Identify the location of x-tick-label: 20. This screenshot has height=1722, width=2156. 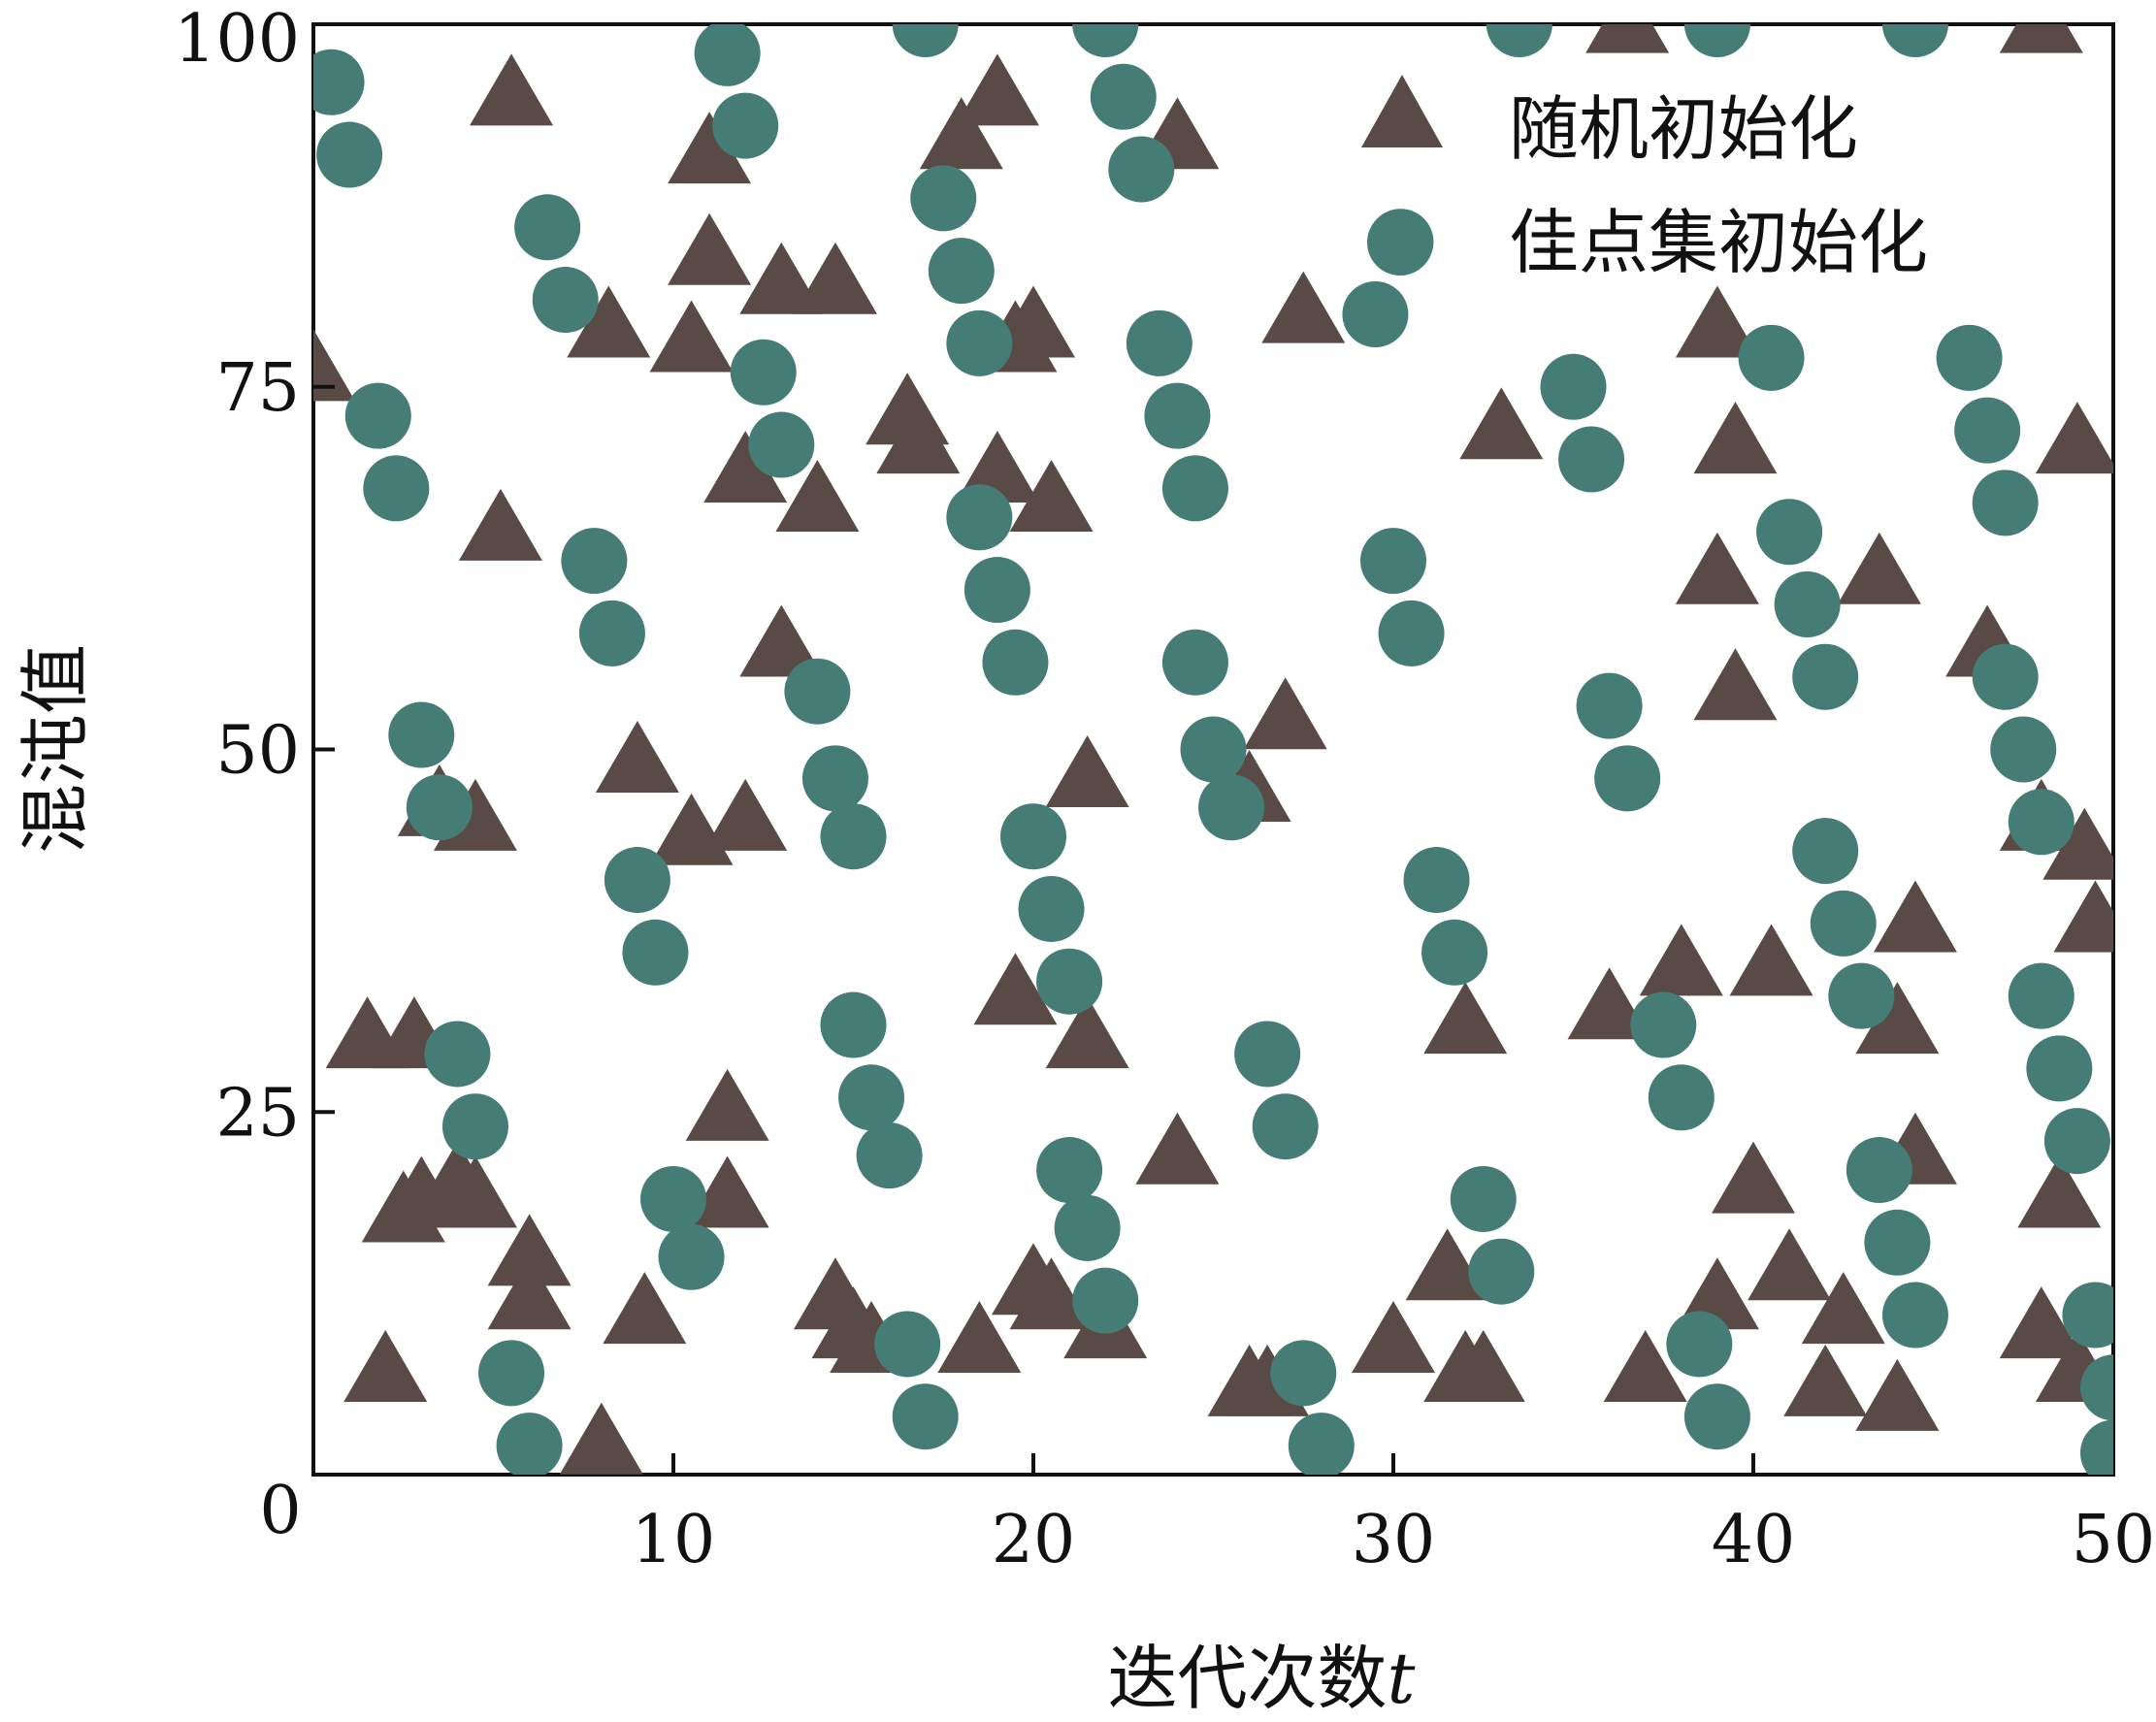
(1034, 1540).